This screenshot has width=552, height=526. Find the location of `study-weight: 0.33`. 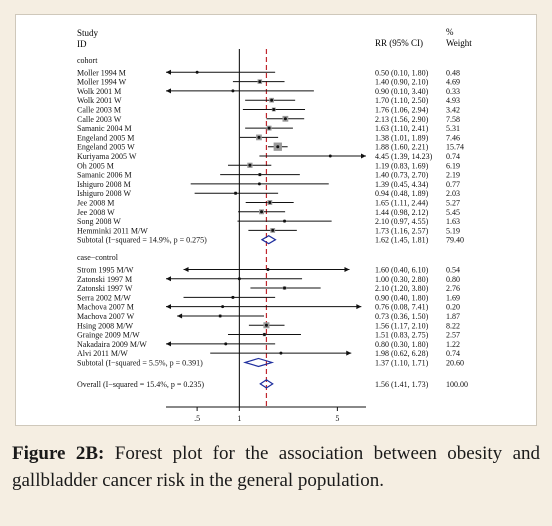

study-weight: 0.33 is located at coordinates (453, 91).